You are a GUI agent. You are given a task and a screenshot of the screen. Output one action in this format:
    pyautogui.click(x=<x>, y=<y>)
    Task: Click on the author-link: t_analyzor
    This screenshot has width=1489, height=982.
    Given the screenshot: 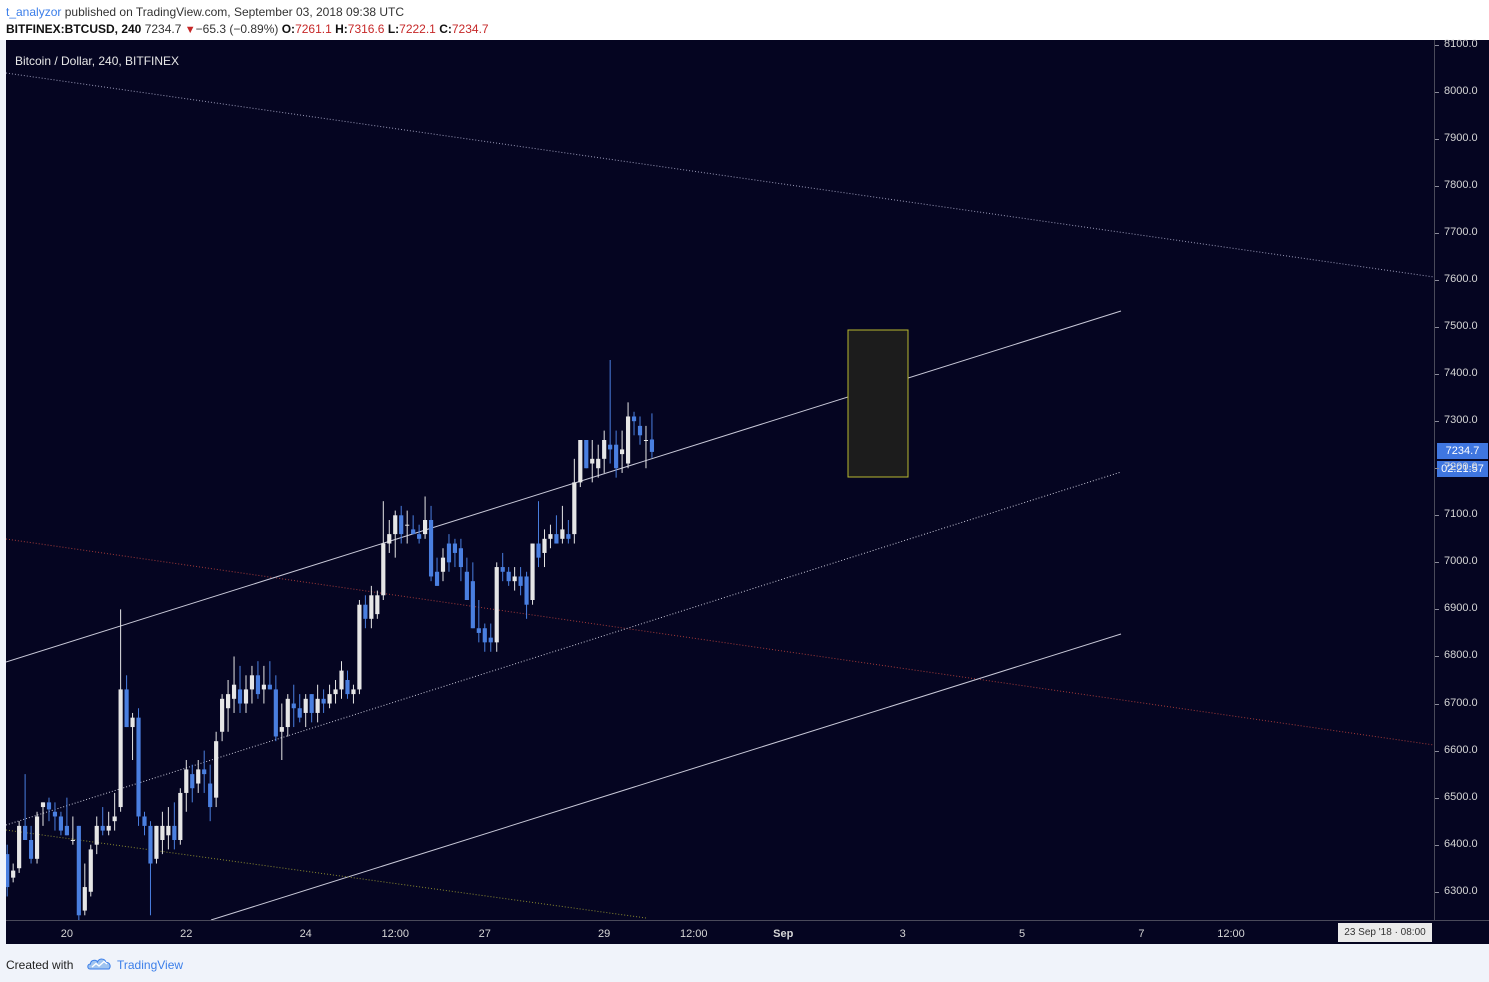 What is the action you would take?
    pyautogui.click(x=34, y=12)
    